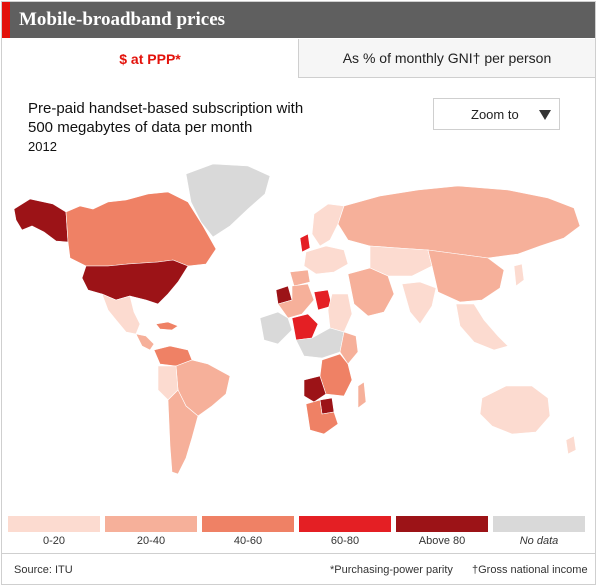  Describe the element at coordinates (371, 292) in the screenshot. I see `region-middle-east` at that location.